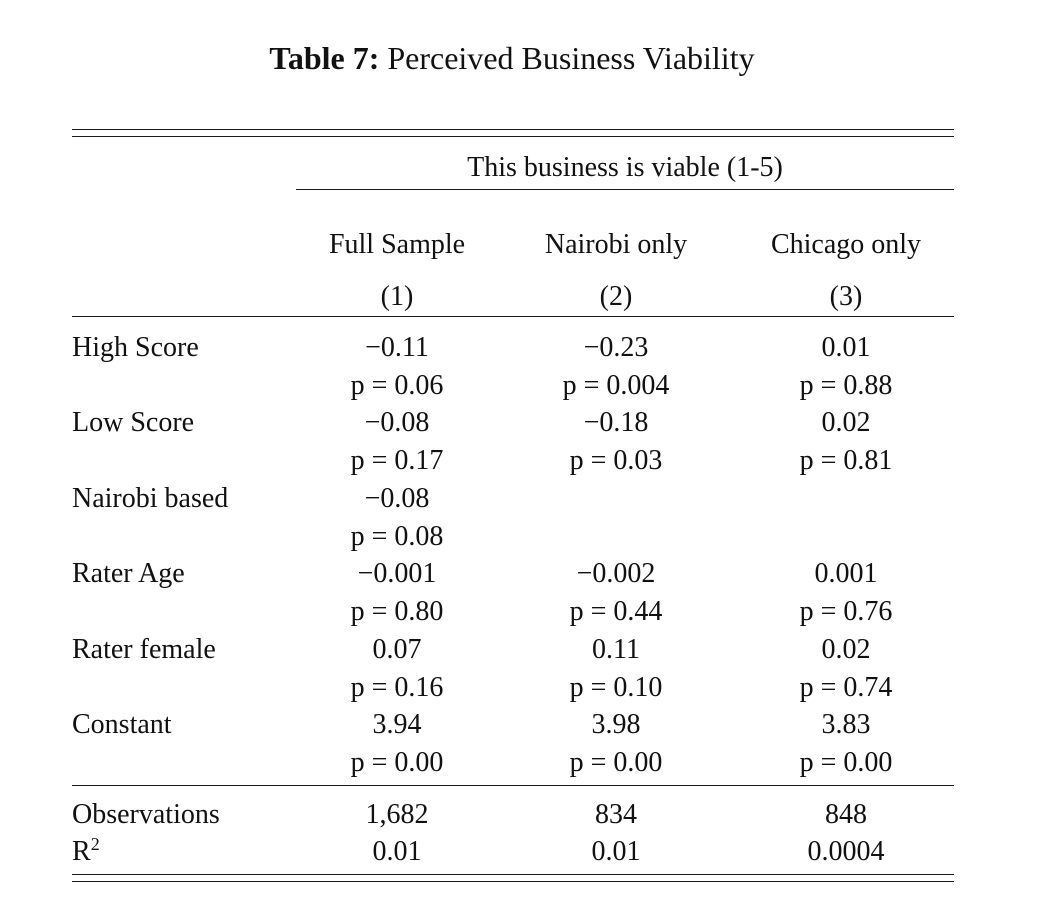  Describe the element at coordinates (846, 385) in the screenshot. I see `high-score-pvalue-3: p = 0.88` at that location.